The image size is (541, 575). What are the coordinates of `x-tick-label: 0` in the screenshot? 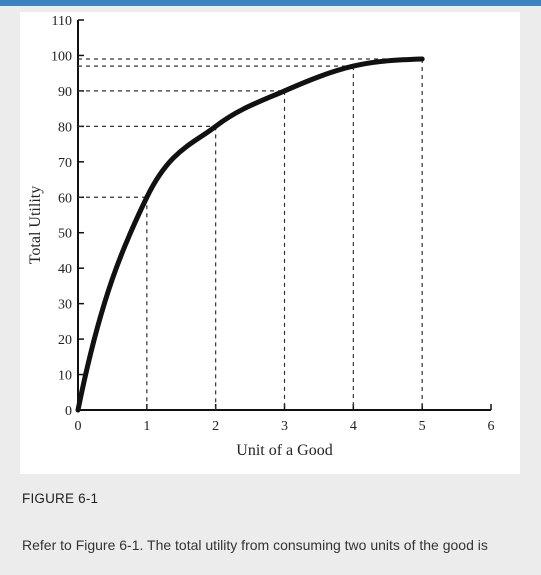 It's located at (78, 426).